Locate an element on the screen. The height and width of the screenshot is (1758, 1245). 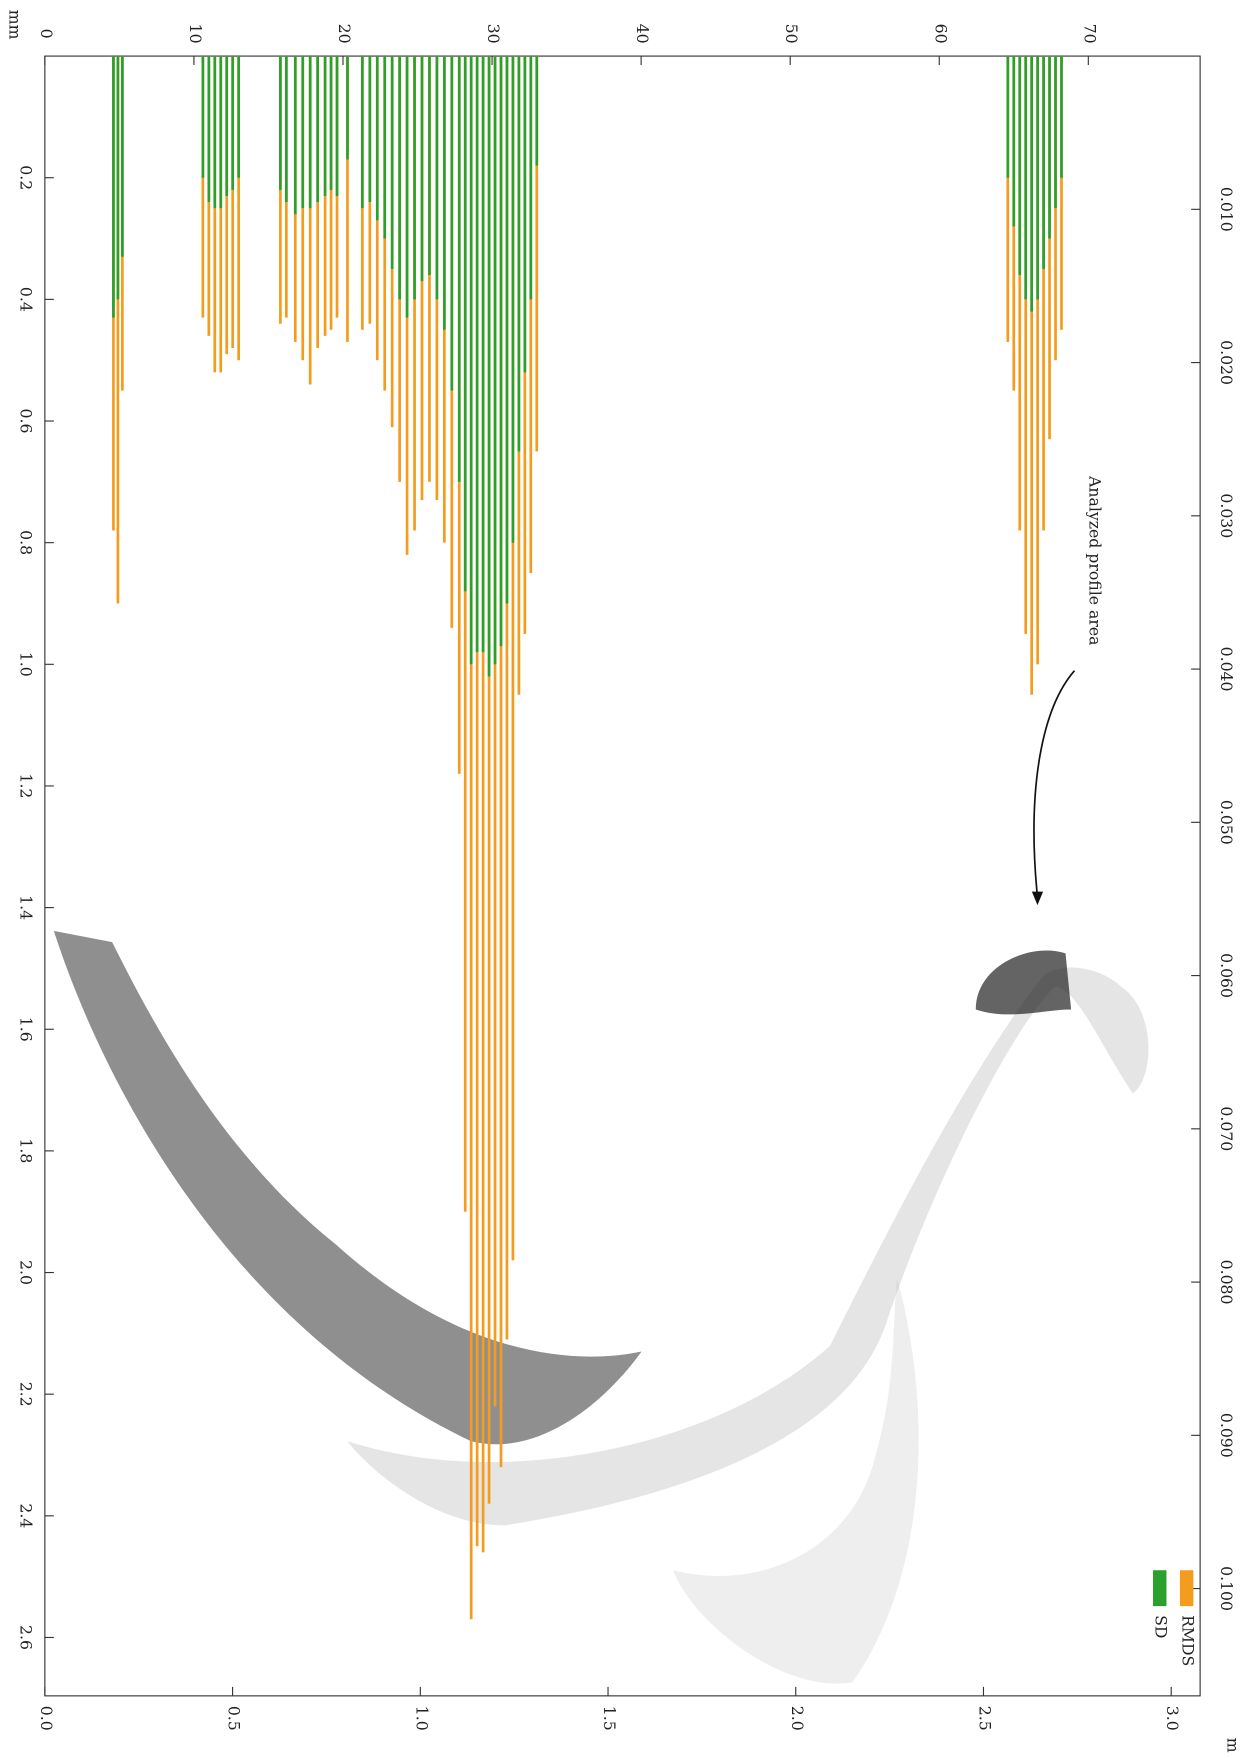
y2-tick-label: 0.100 is located at coordinates (1226, 1588).